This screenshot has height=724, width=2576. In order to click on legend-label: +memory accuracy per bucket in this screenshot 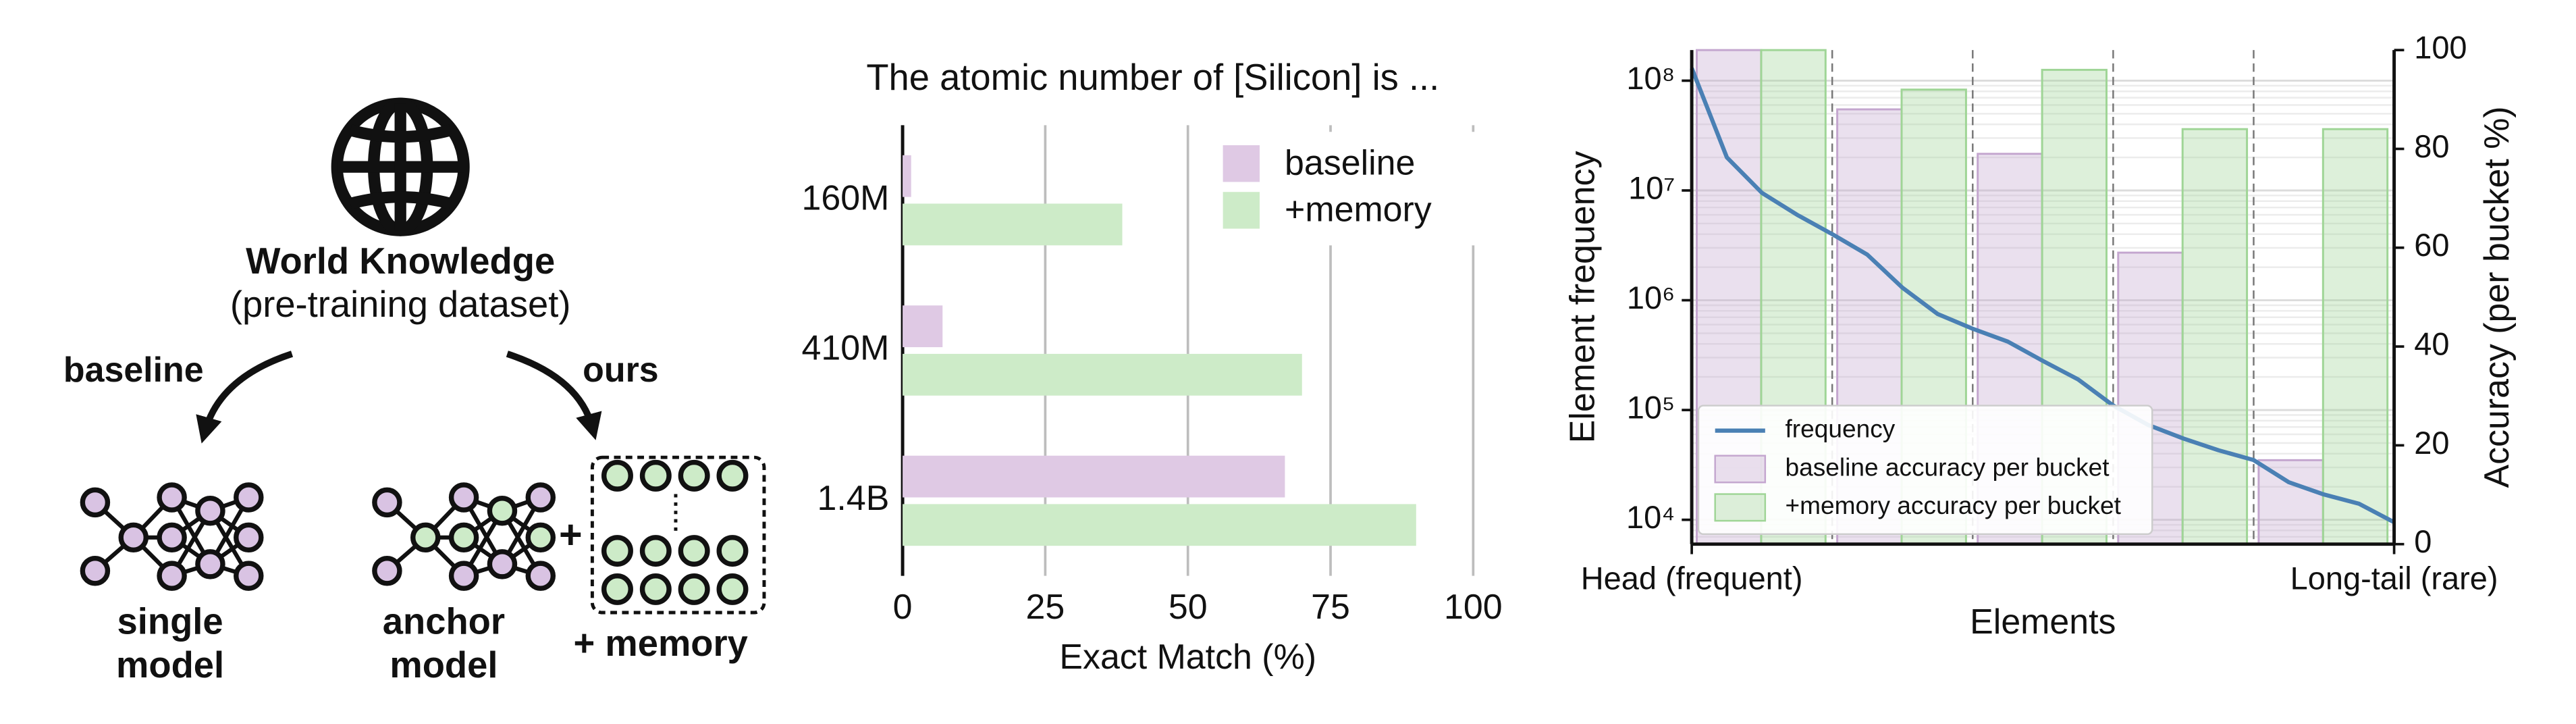, I will do `click(1953, 505)`.